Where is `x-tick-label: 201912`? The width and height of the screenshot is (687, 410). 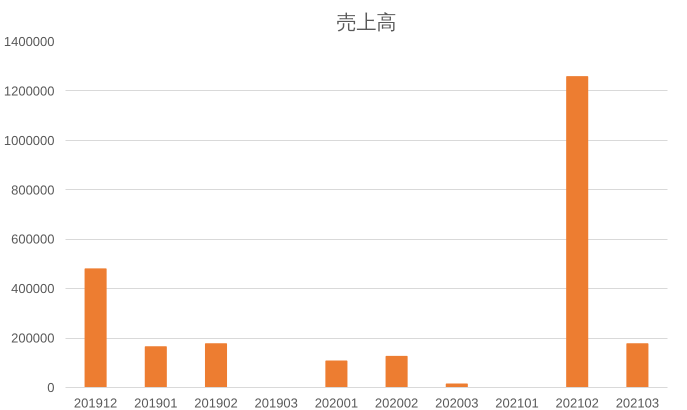 x-tick-label: 201912 is located at coordinates (96, 403).